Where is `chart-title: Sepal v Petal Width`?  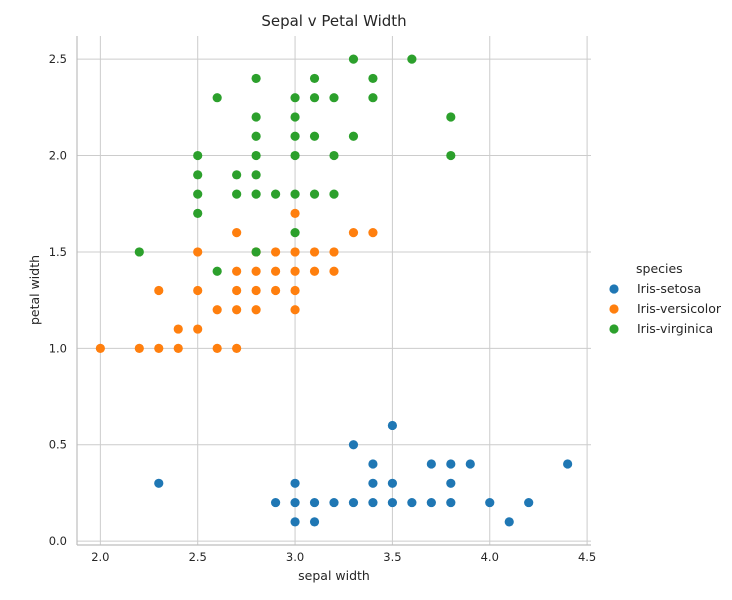 chart-title: Sepal v Petal Width is located at coordinates (333, 21).